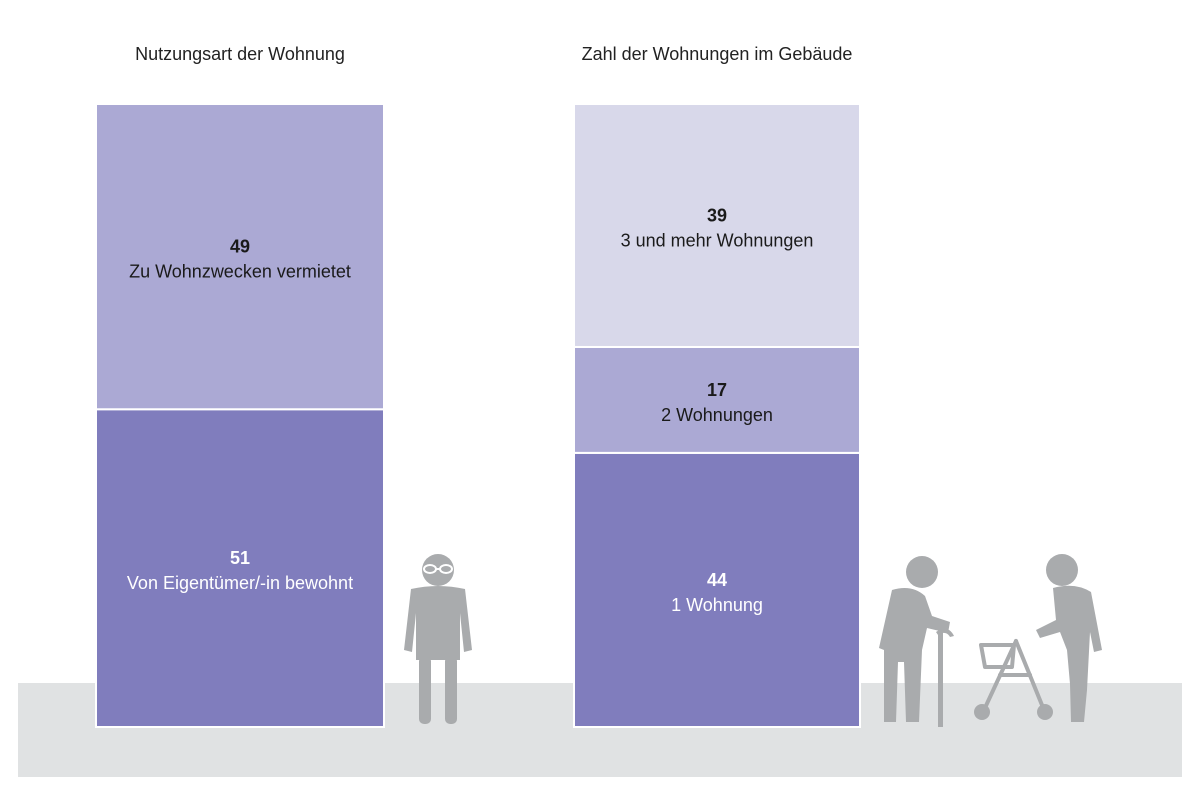 Image resolution: width=1200 pixels, height=795 pixels. I want to click on data-label-value-0-0: 51, so click(240, 558).